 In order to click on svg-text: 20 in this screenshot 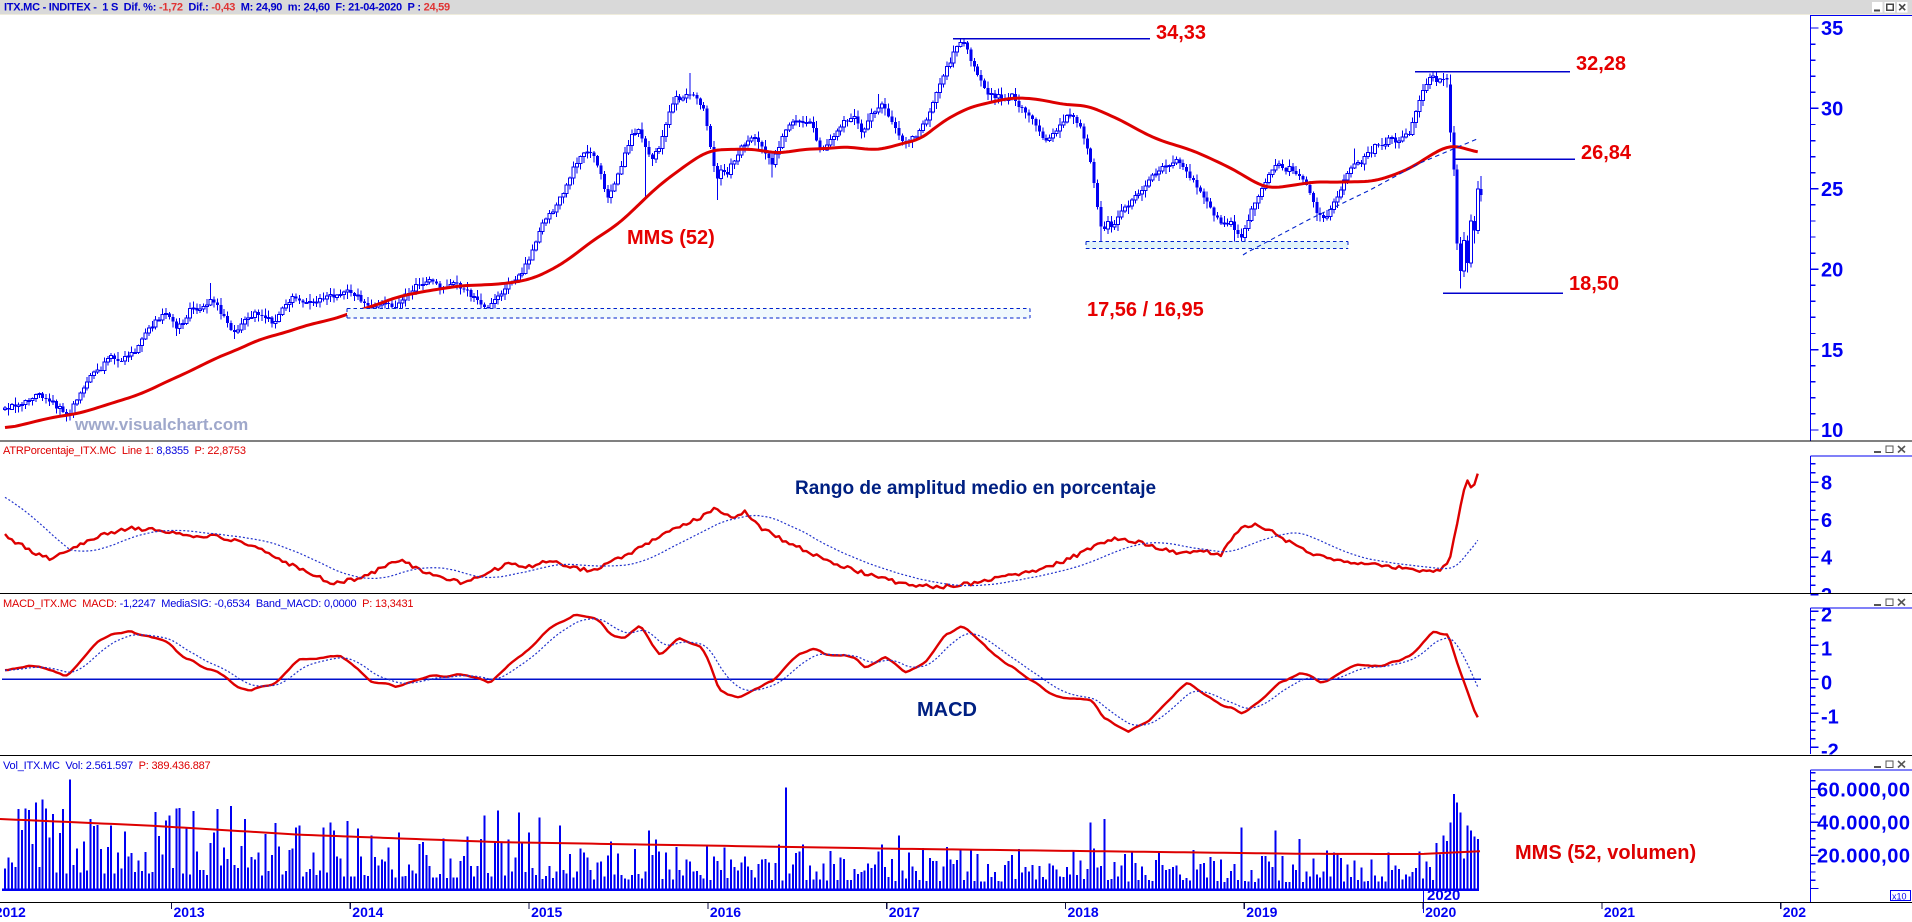, I will do `click(1832, 270)`.